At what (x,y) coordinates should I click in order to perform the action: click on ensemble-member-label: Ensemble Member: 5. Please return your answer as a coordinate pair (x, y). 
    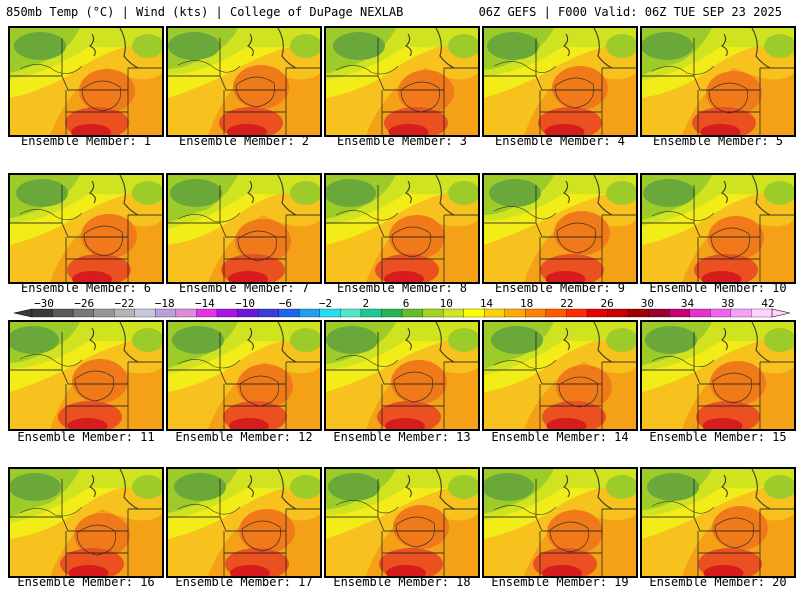
    Looking at the image, I should click on (718, 141).